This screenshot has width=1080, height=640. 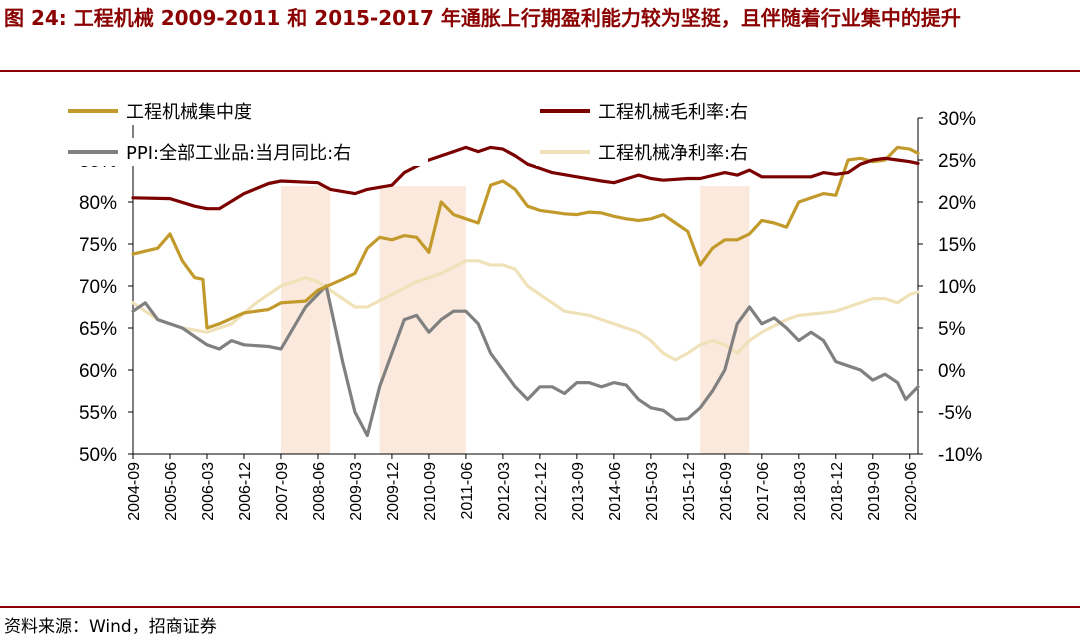 What do you see at coordinates (955, 413) in the screenshot?
I see `right-tick-label: -5%` at bounding box center [955, 413].